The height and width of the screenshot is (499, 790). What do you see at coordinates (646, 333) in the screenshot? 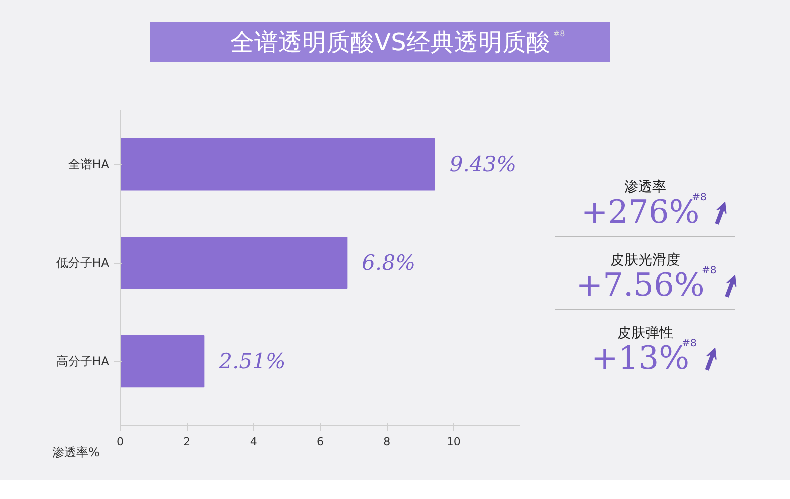
I see `text: 皮肤弹性` at bounding box center [646, 333].